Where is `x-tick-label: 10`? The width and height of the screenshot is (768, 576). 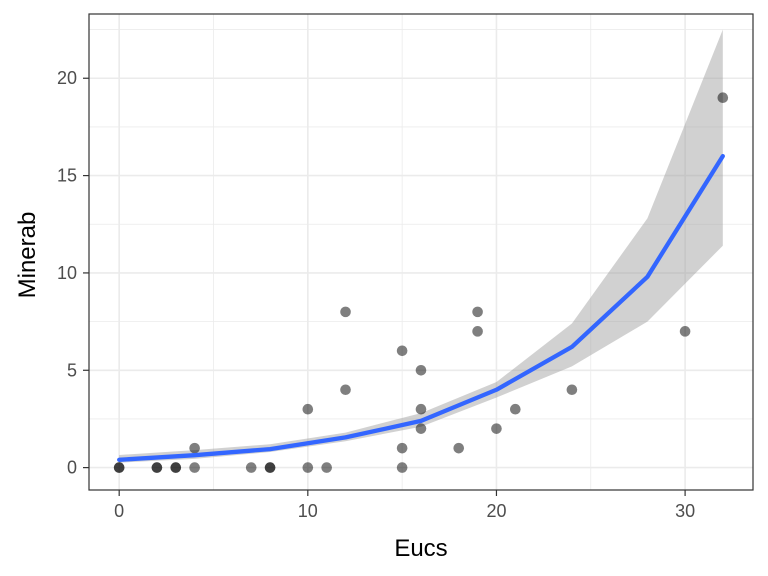 x-tick-label: 10 is located at coordinates (308, 511).